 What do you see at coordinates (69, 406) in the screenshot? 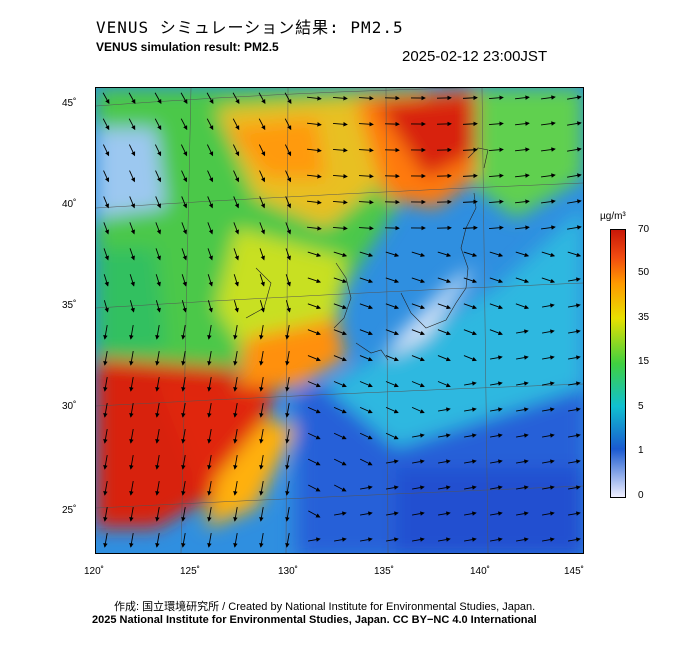
I see `lat-tick-30: 30˚` at bounding box center [69, 406].